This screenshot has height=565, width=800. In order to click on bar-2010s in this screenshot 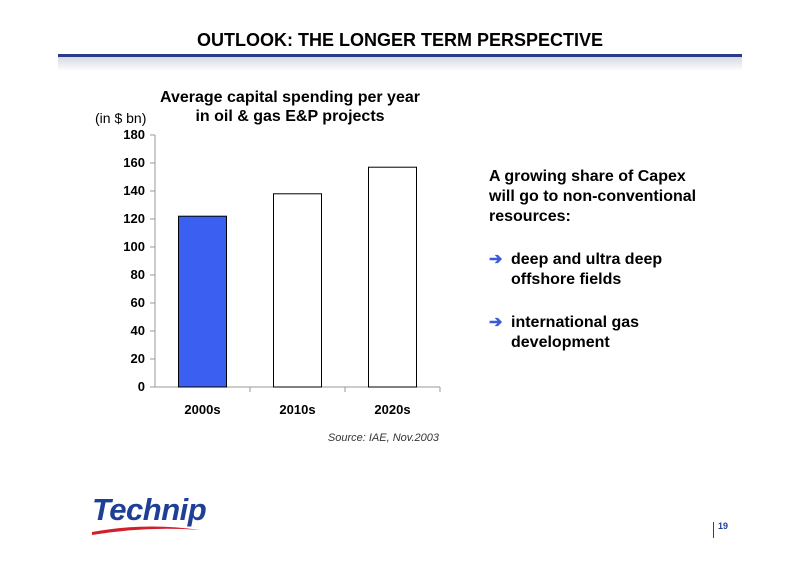, I will do `click(297, 290)`.